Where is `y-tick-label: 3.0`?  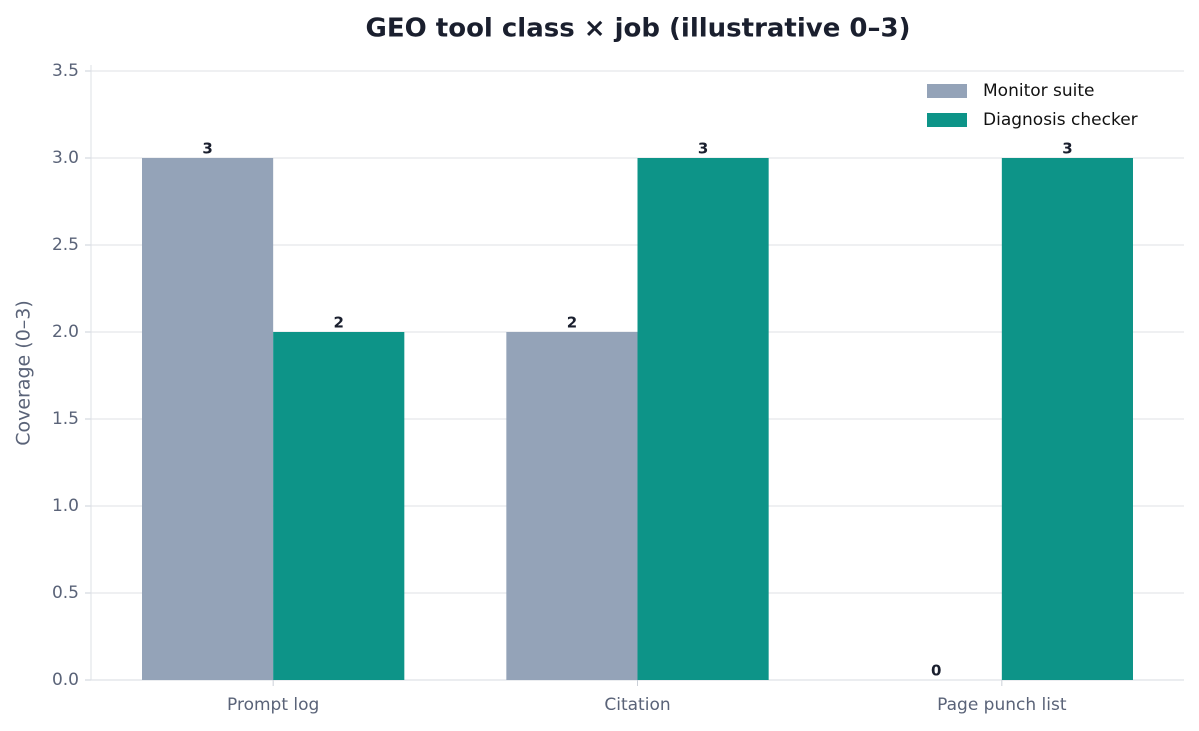
y-tick-label: 3.0 is located at coordinates (65, 158).